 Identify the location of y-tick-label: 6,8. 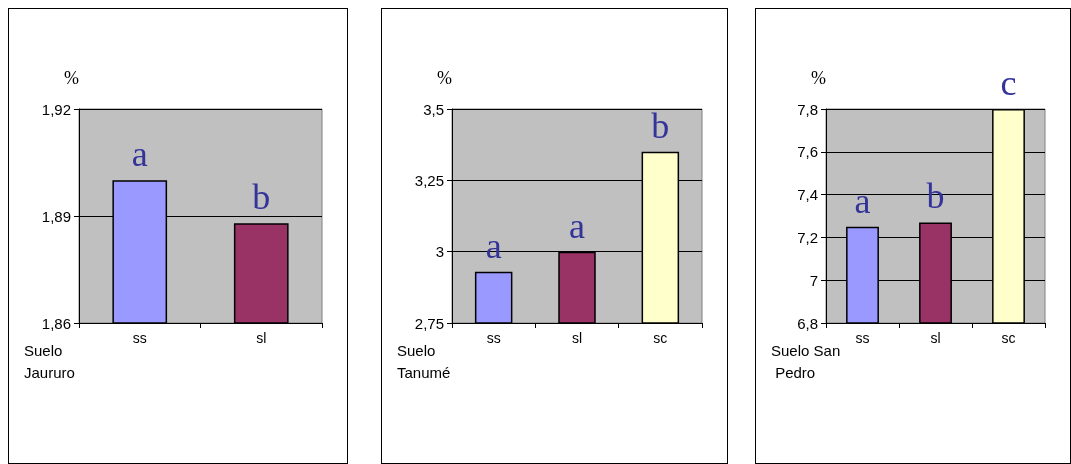
(807, 323).